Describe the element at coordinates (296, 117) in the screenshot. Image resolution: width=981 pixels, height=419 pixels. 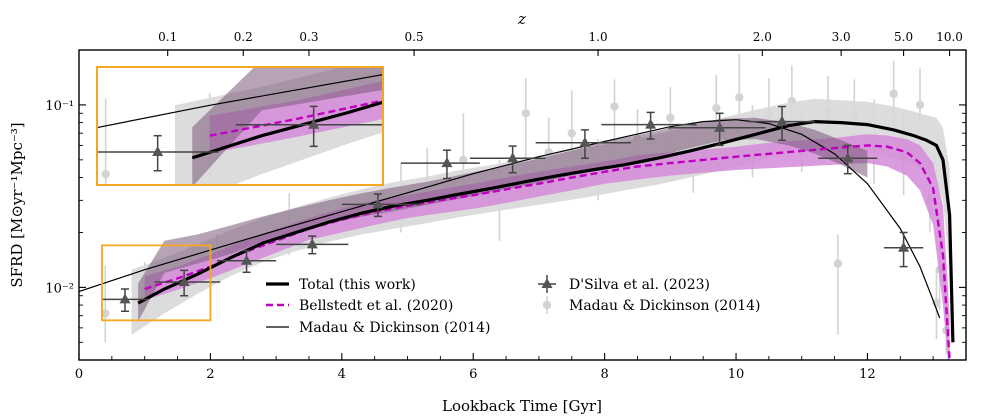
I see `inset-bellstedt-band` at that location.